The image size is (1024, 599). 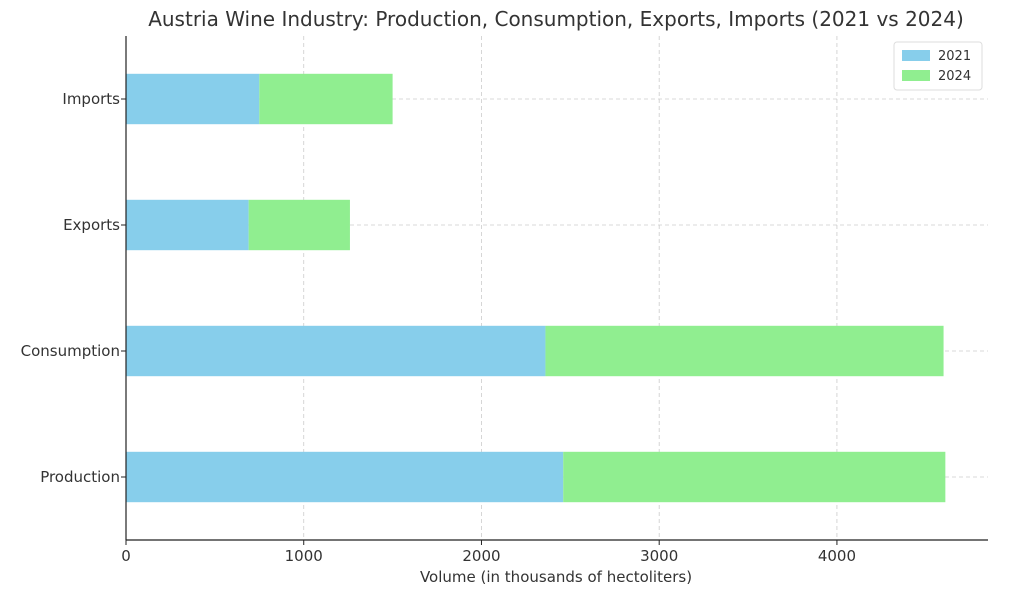 I want to click on legend-label-2024: 2024, so click(x=954, y=76).